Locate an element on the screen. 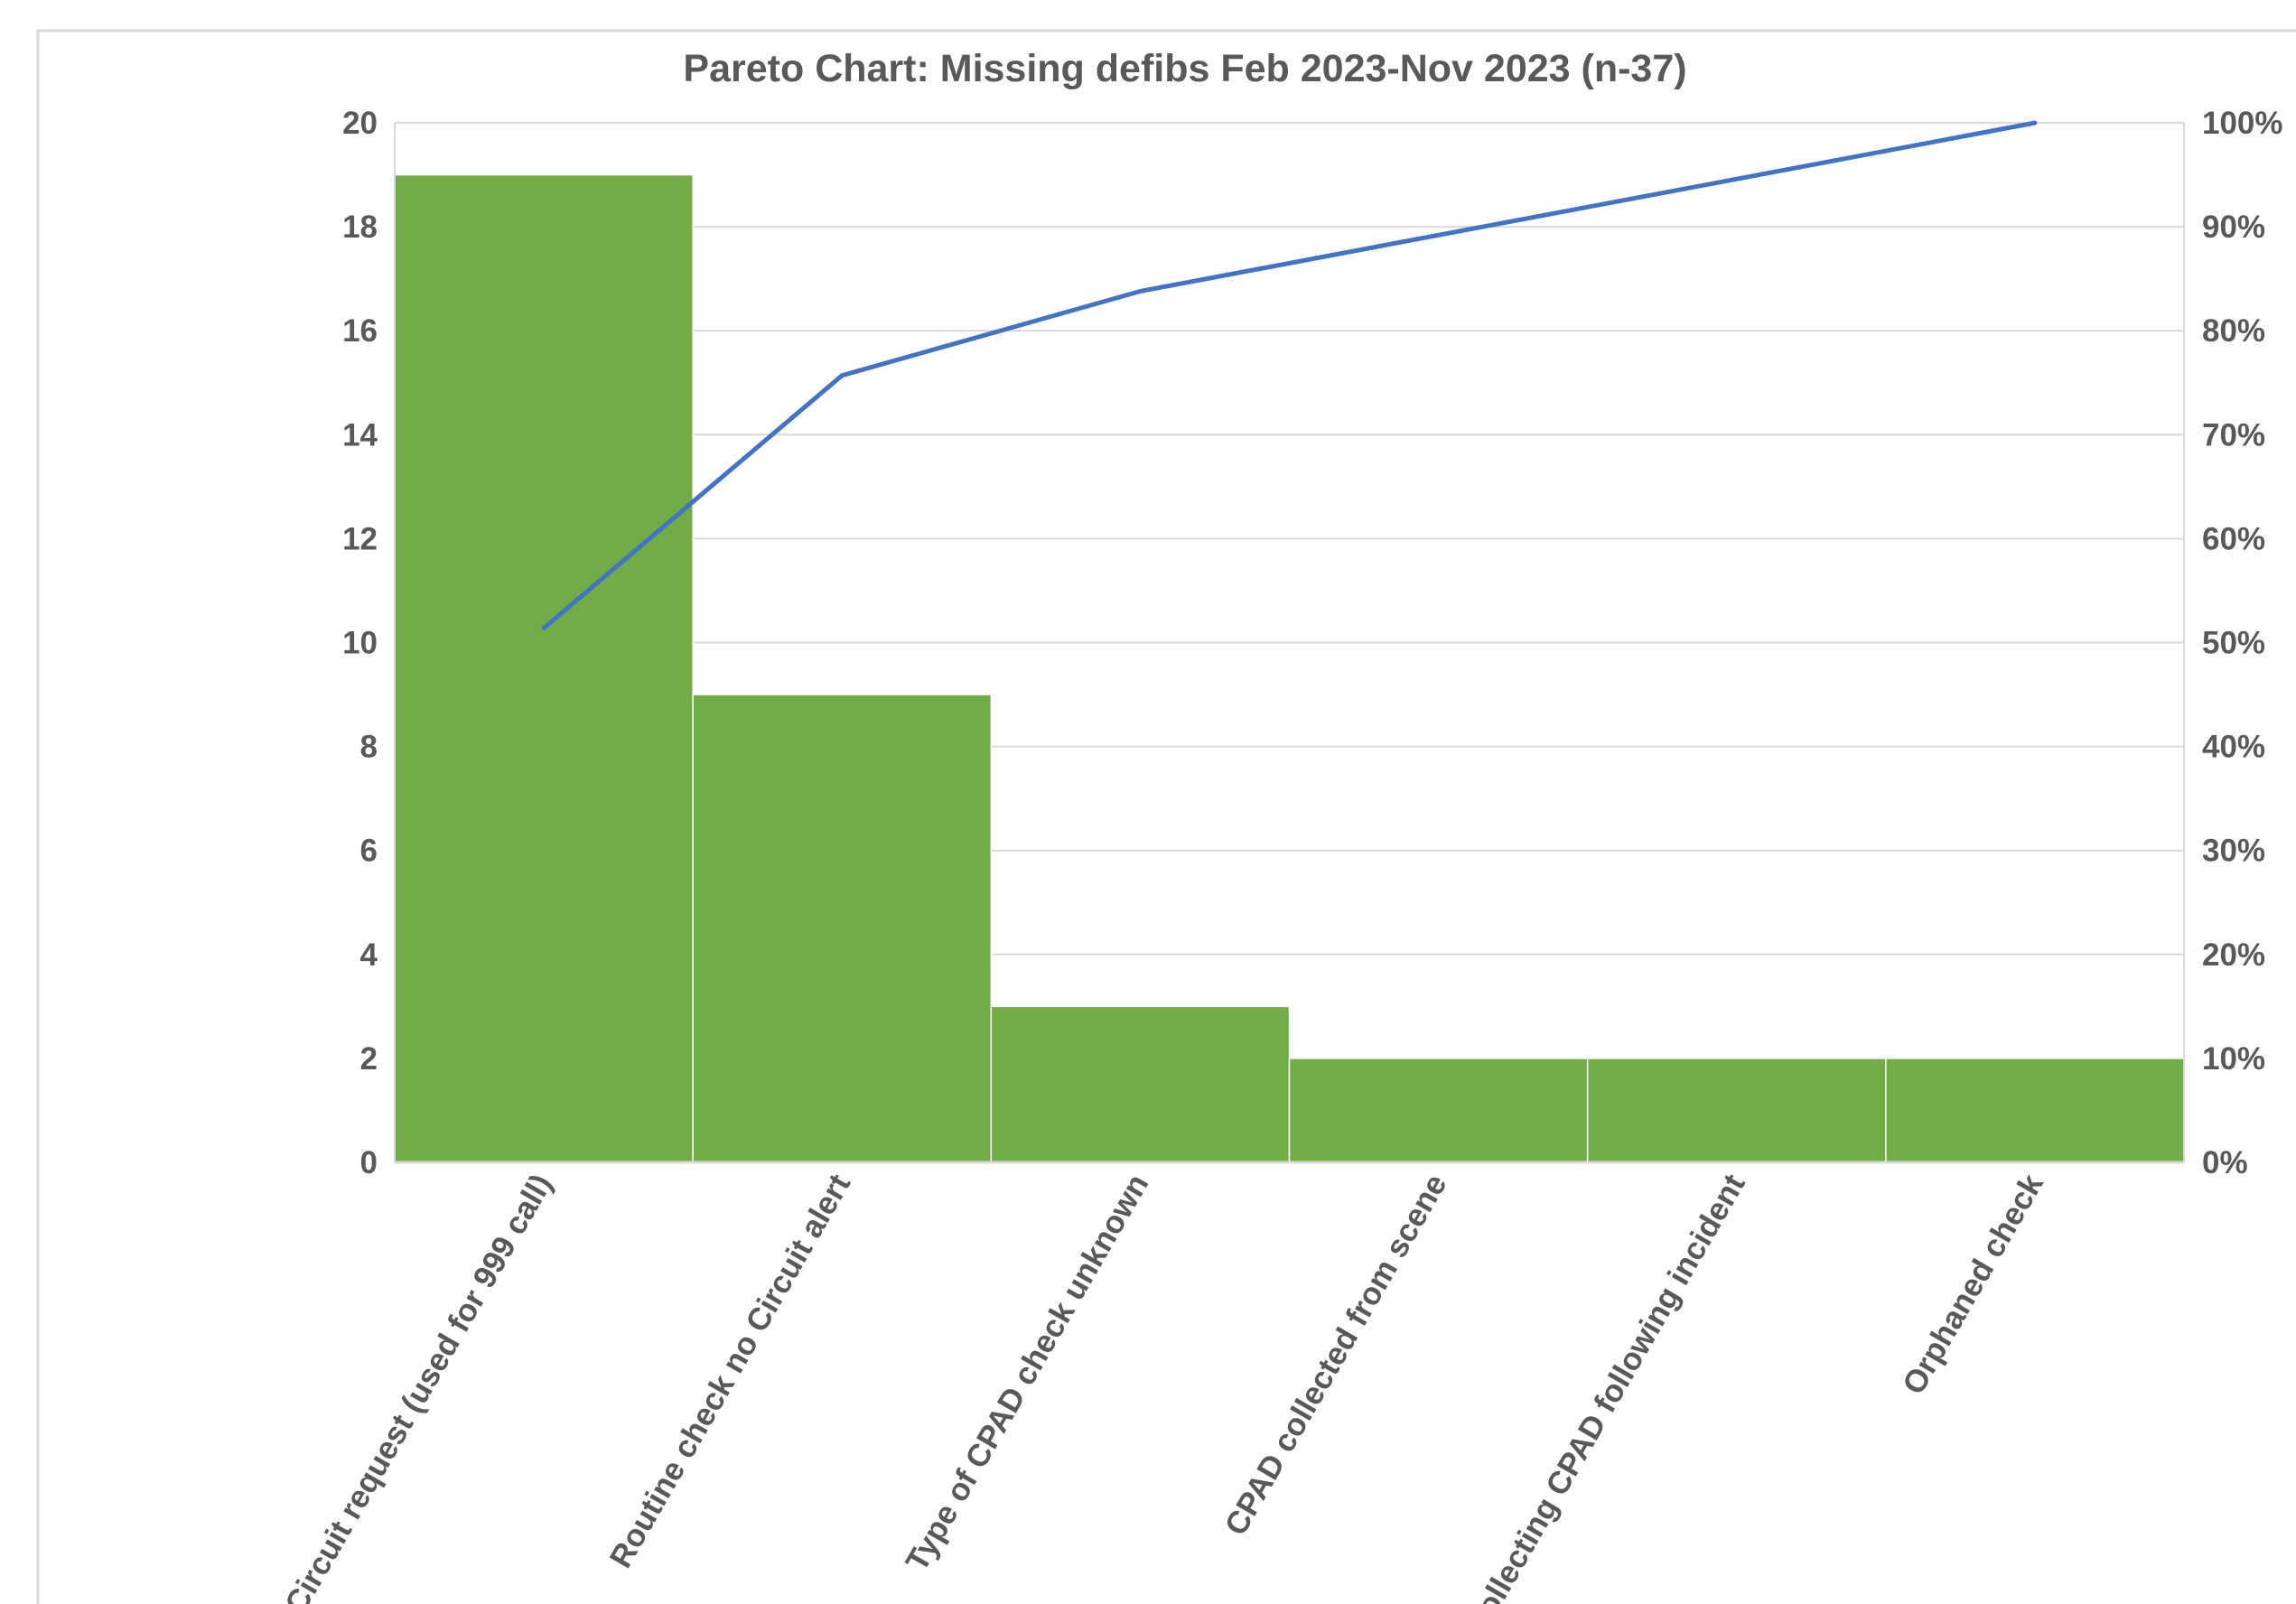 This screenshot has height=1604, width=2296. y-tick-label: 20 is located at coordinates (360, 124).